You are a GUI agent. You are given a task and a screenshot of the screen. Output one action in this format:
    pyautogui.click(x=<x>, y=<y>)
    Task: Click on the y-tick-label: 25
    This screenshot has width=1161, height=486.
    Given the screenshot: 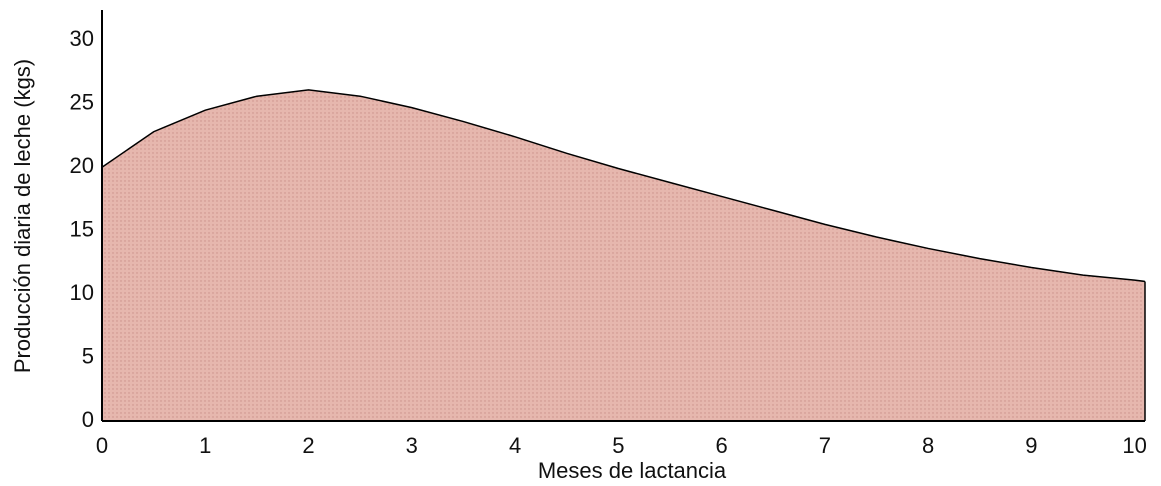 What is the action you would take?
    pyautogui.click(x=82, y=102)
    